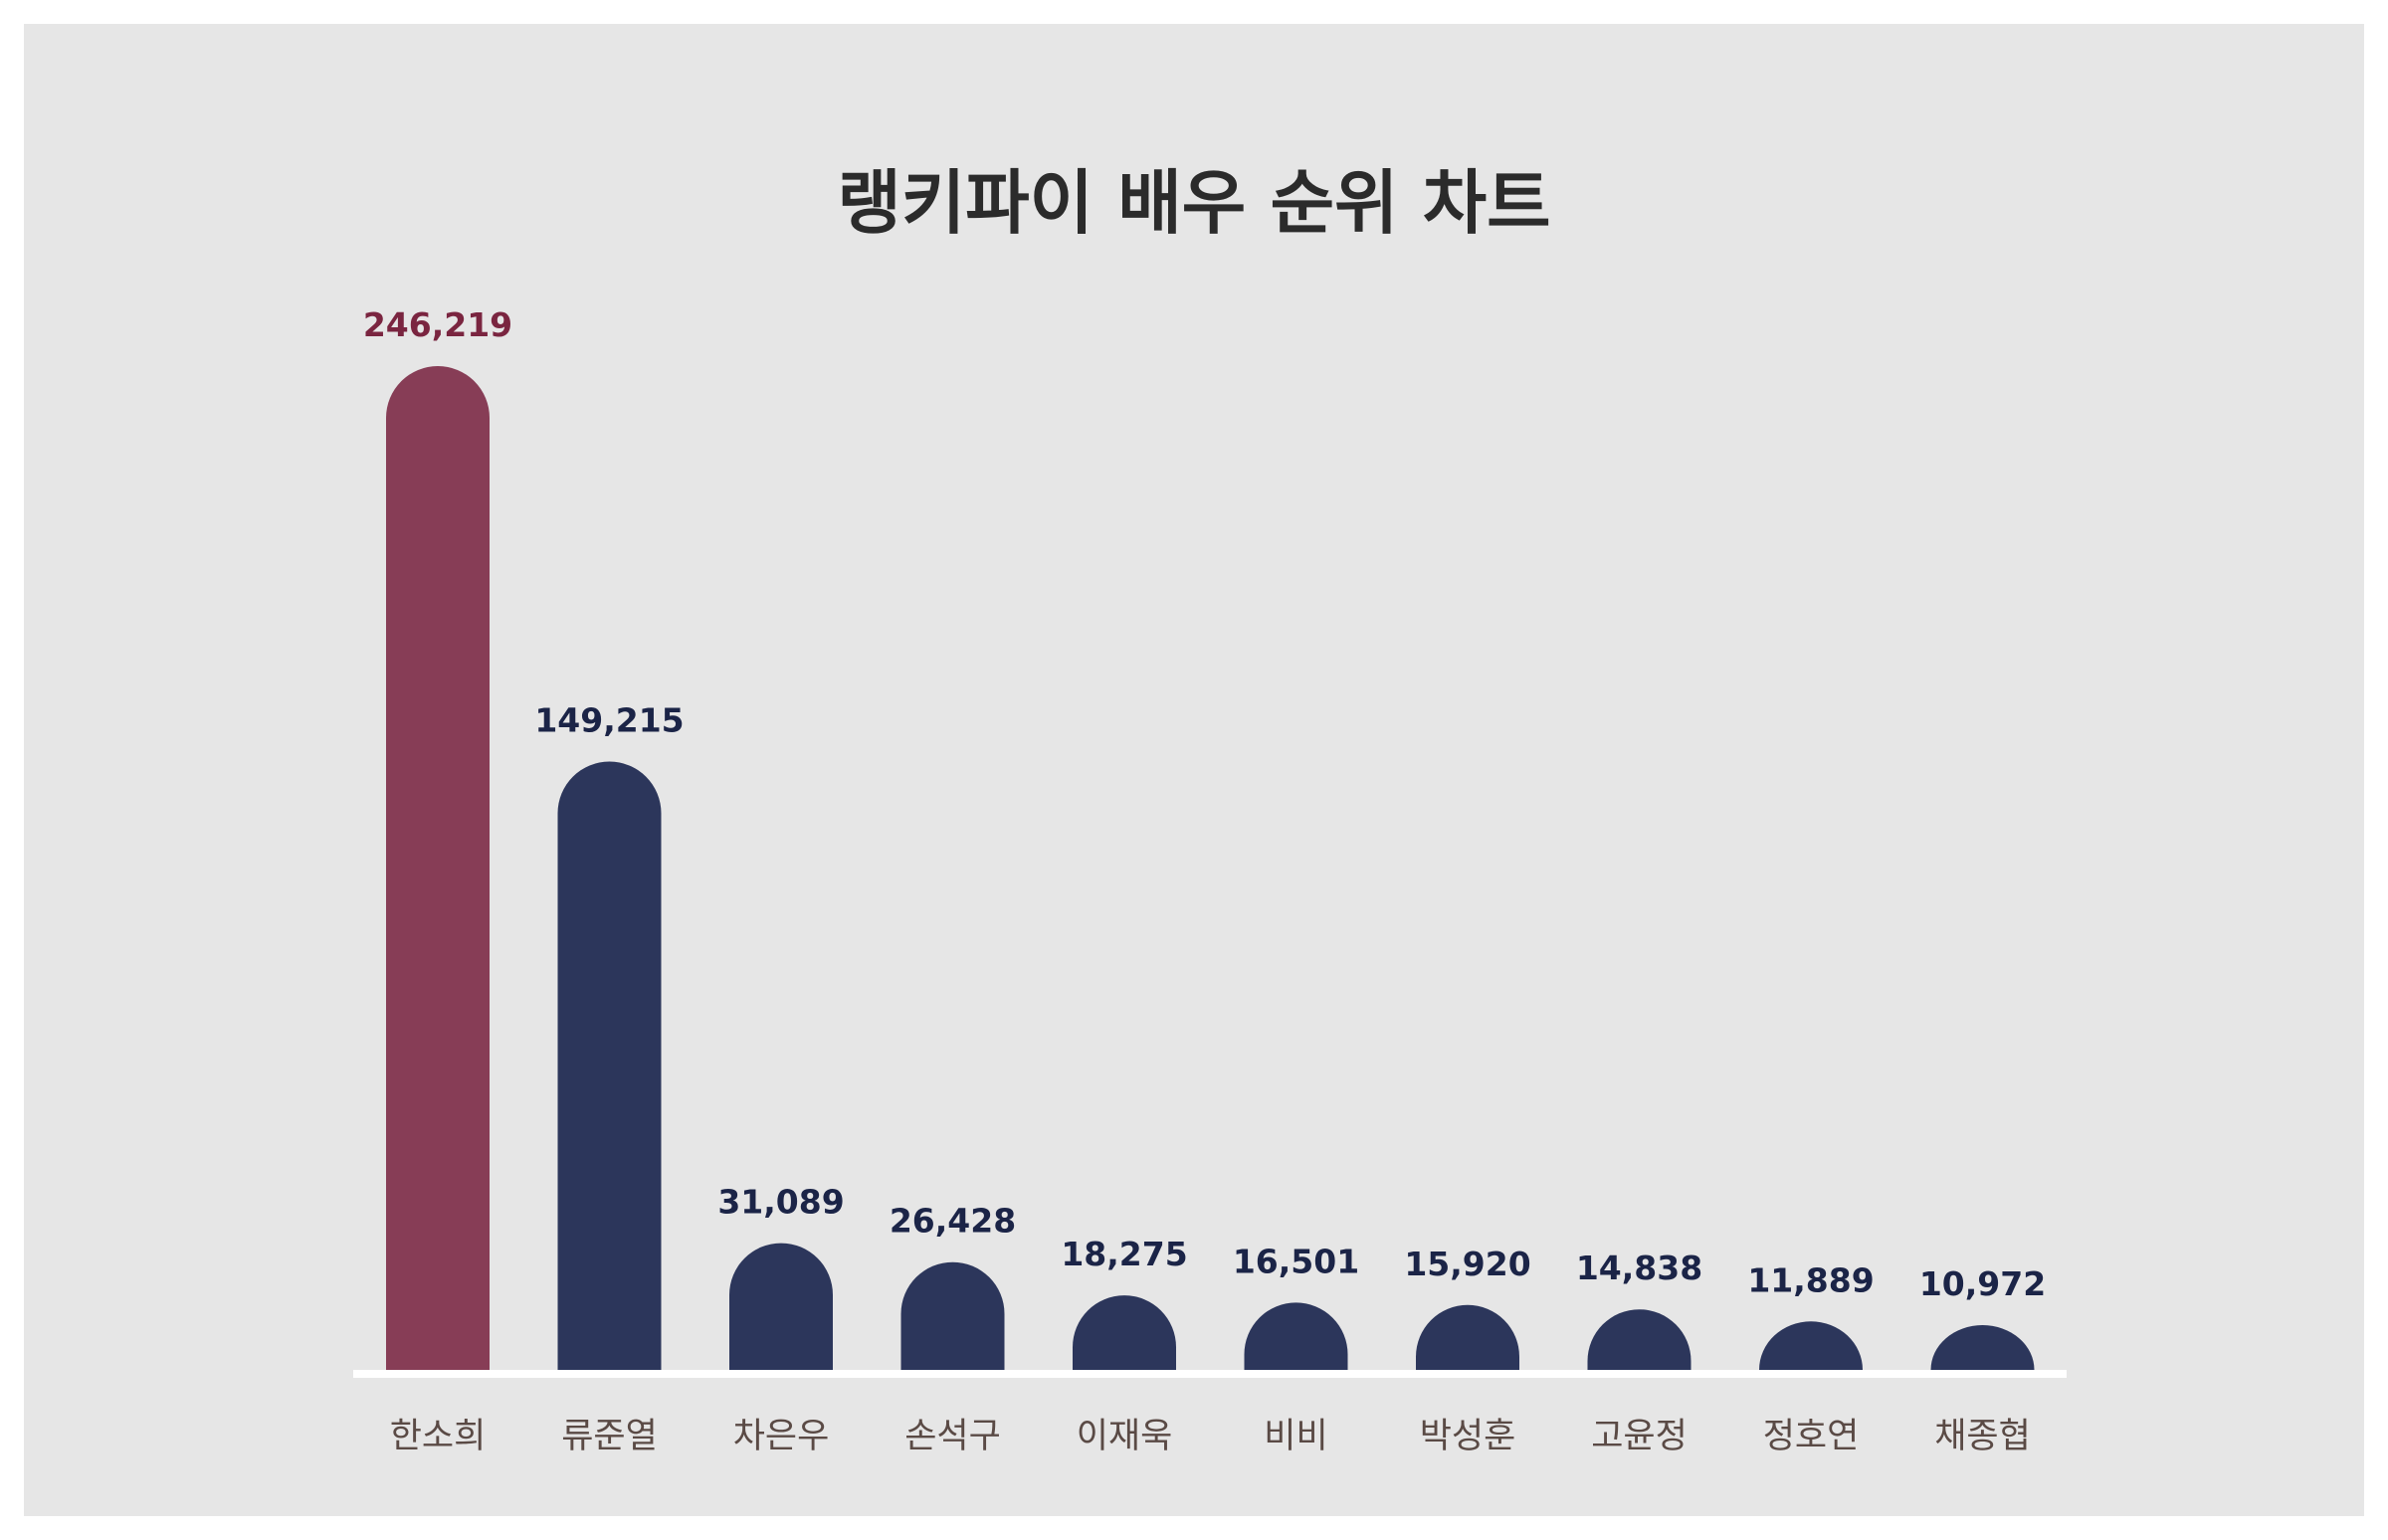 The image size is (2388, 1540). What do you see at coordinates (1296, 1261) in the screenshot?
I see `value-label-6: 16,501` at bounding box center [1296, 1261].